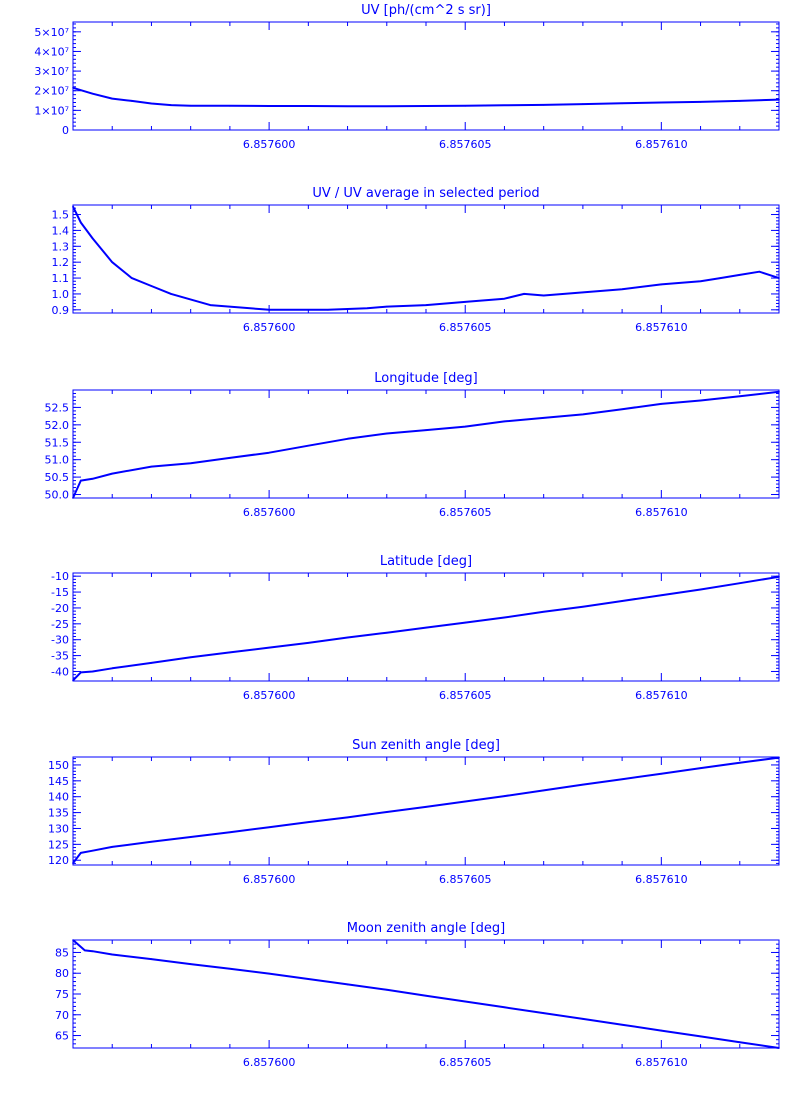 The height and width of the screenshot is (1100, 800). I want to click on y-tick-label: 1.2, so click(61, 262).